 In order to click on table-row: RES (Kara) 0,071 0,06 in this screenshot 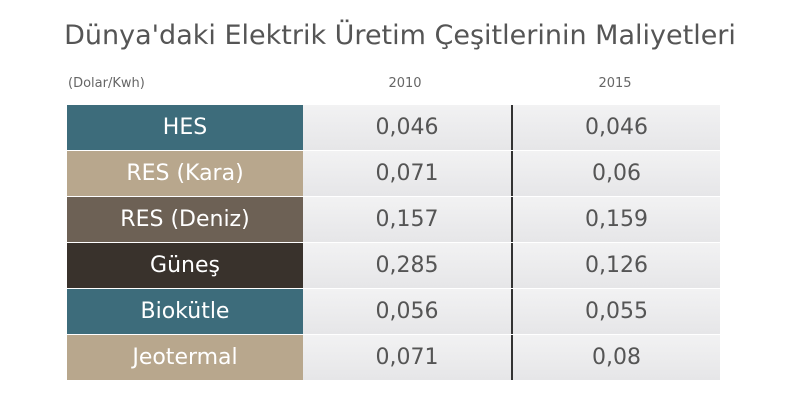, I will do `click(393, 173)`.